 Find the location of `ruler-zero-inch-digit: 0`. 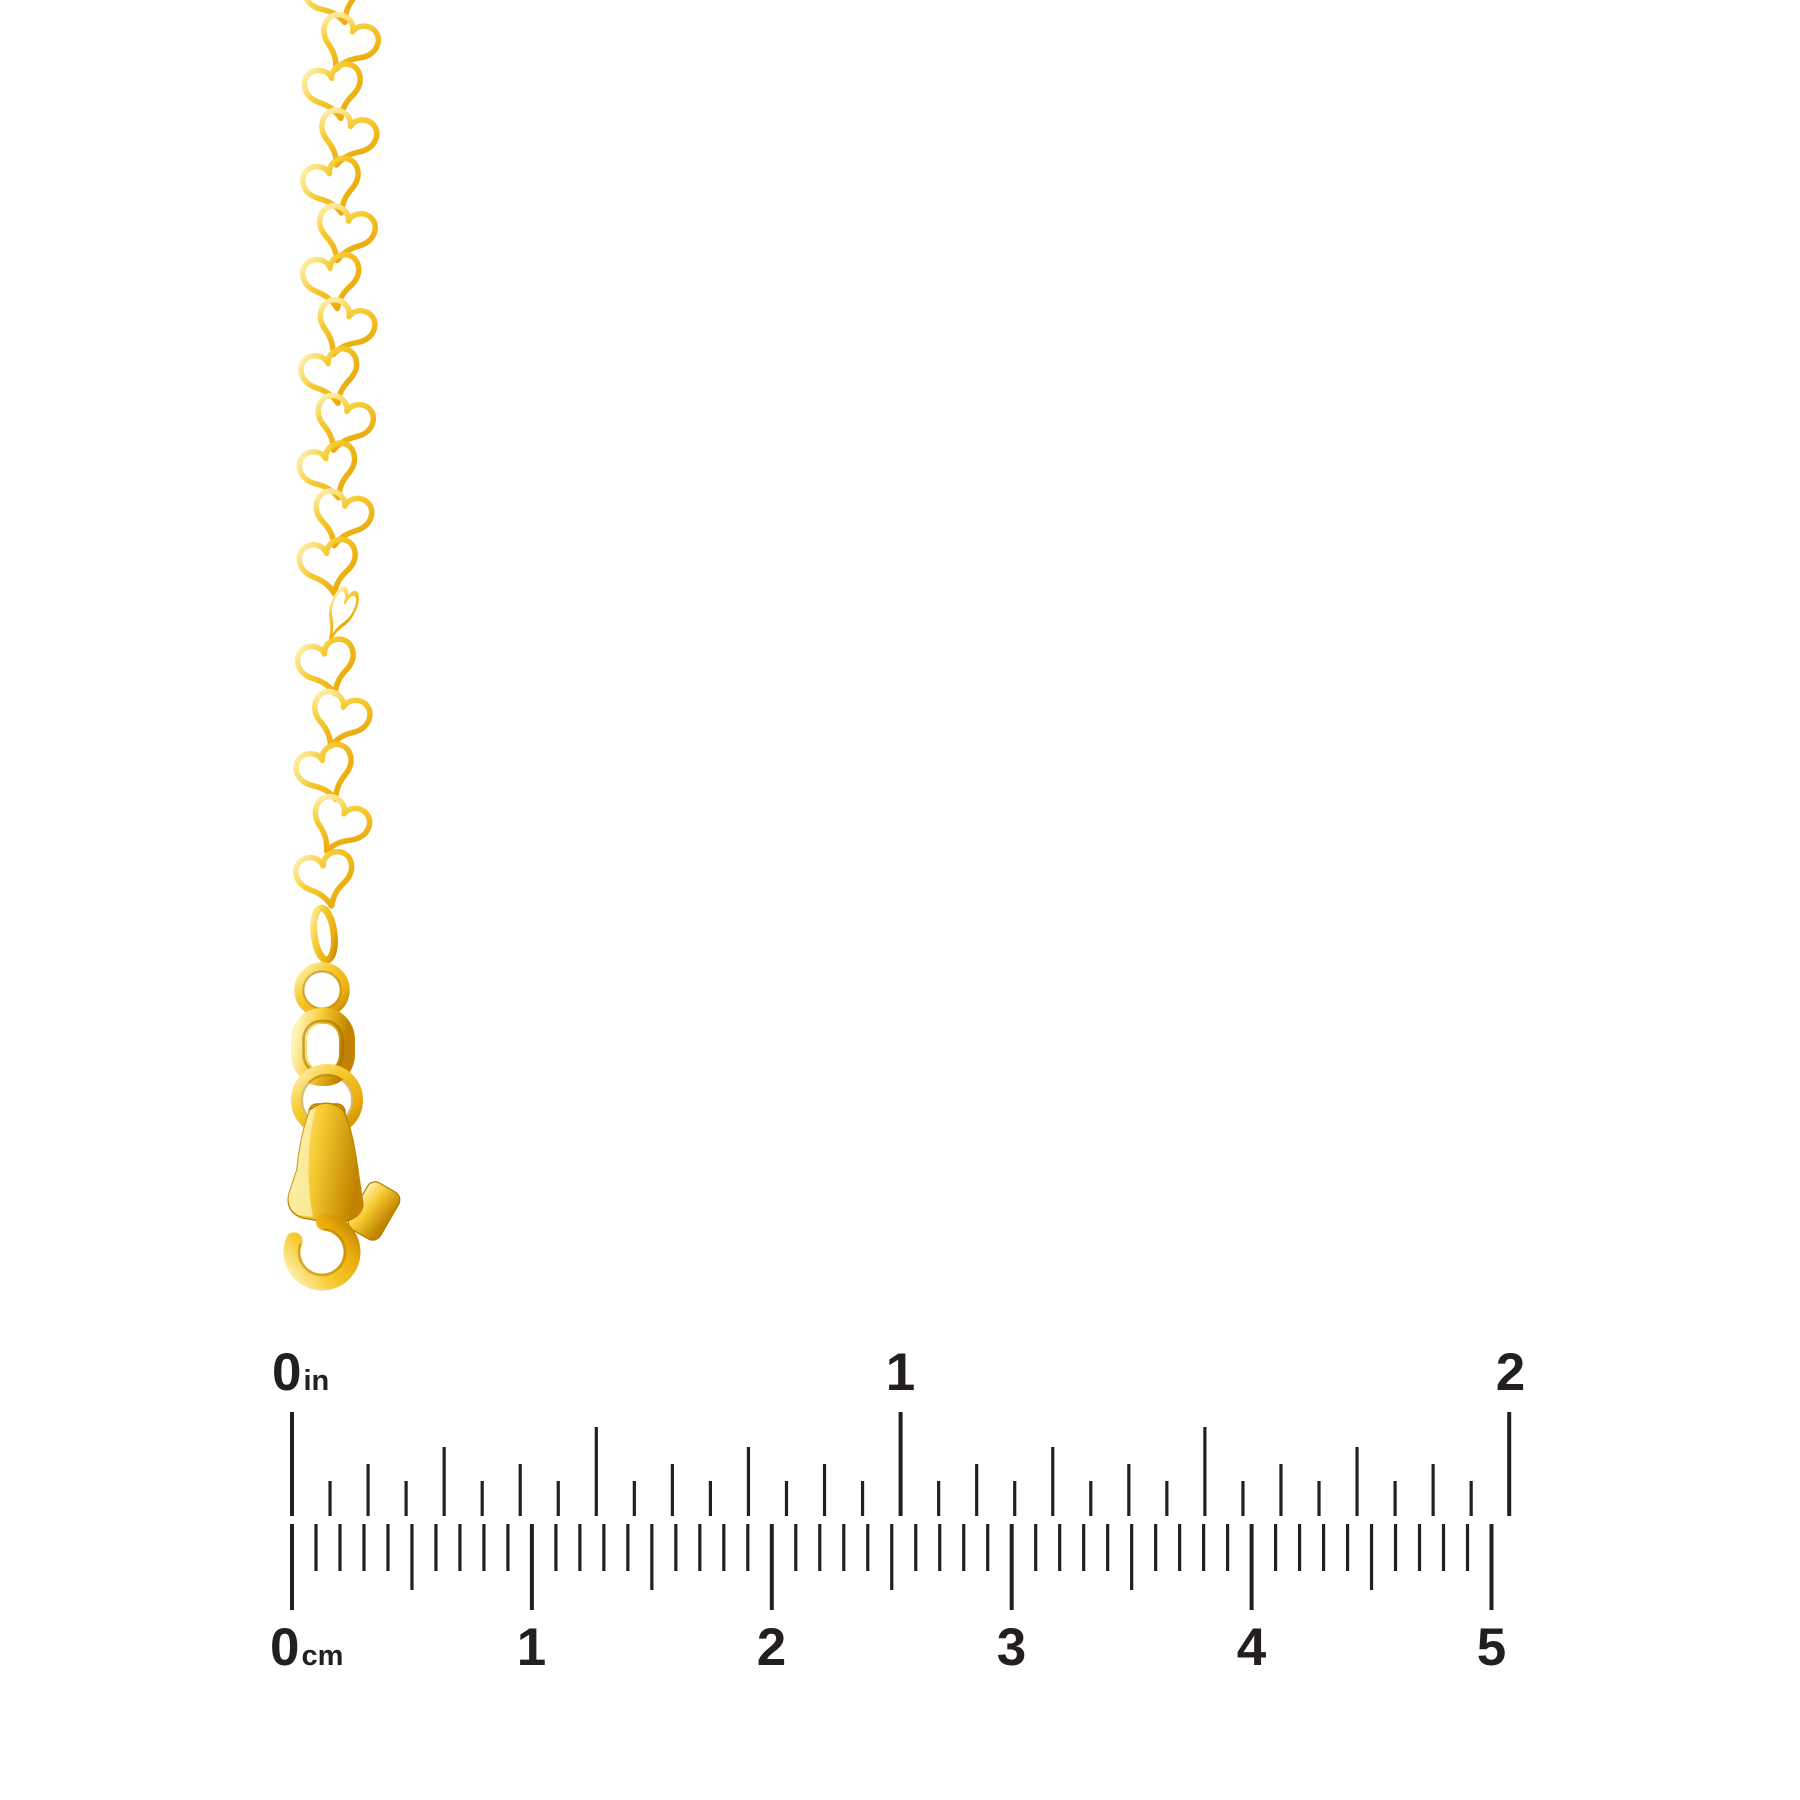

ruler-zero-inch-digit: 0 is located at coordinates (287, 1372).